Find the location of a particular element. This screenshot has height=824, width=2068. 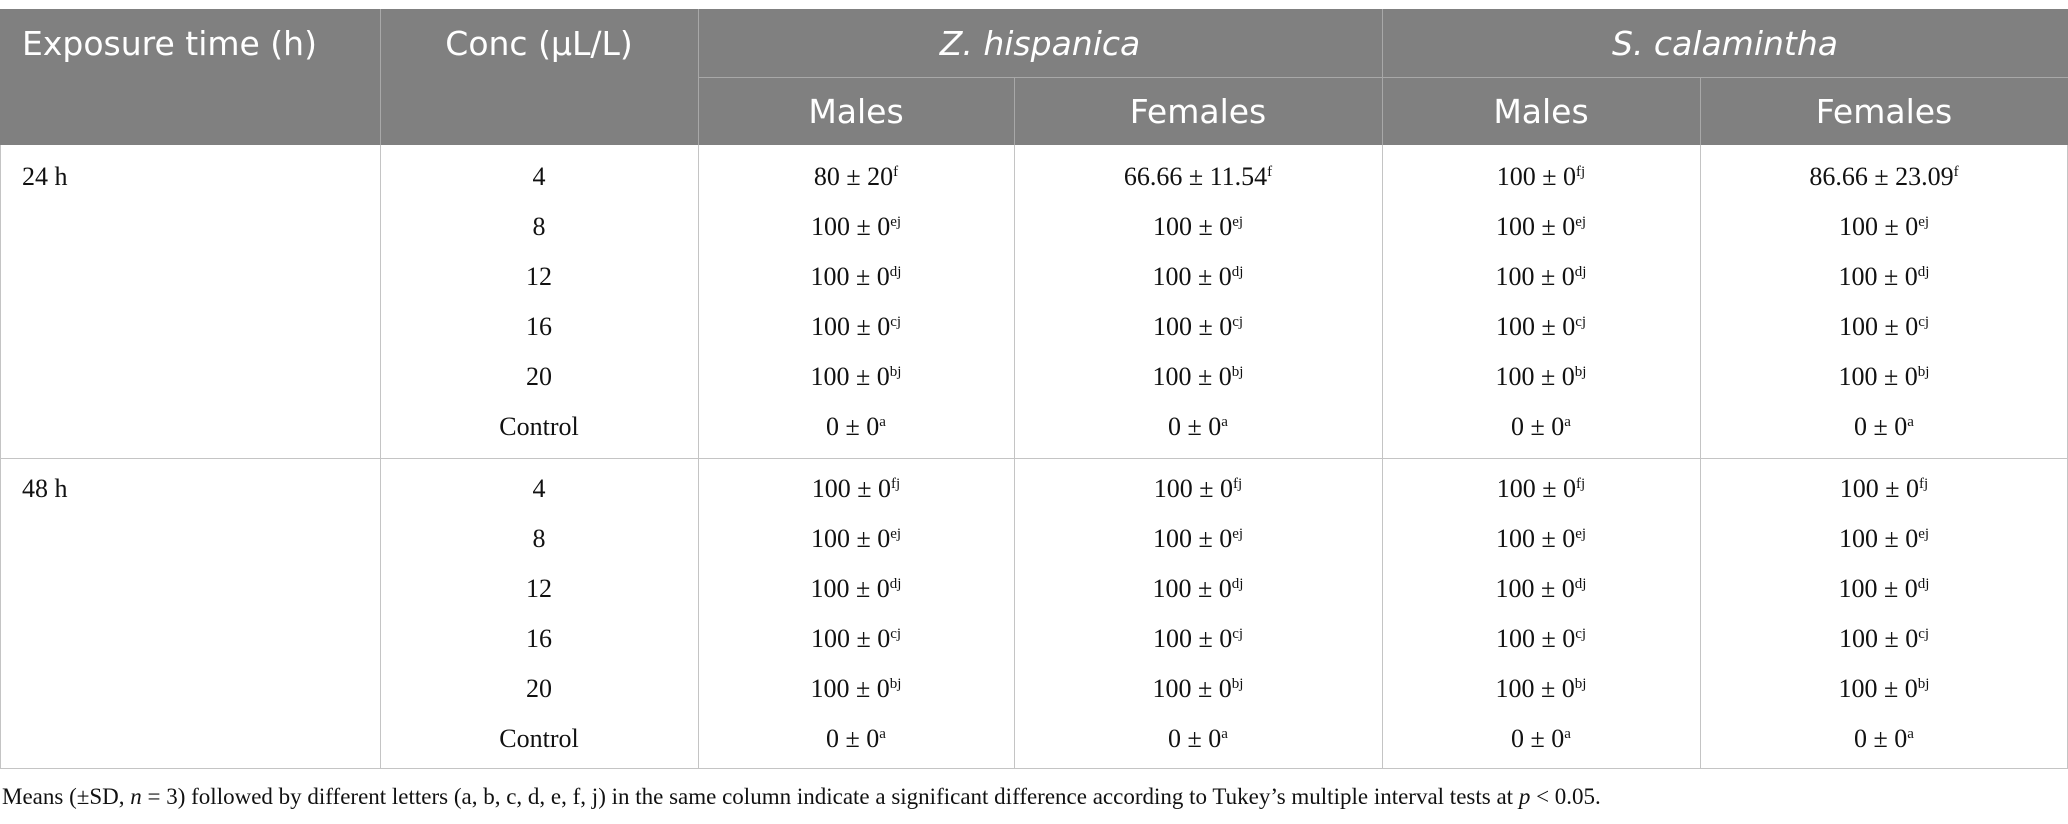

conc-cell: 12 is located at coordinates (539, 588).